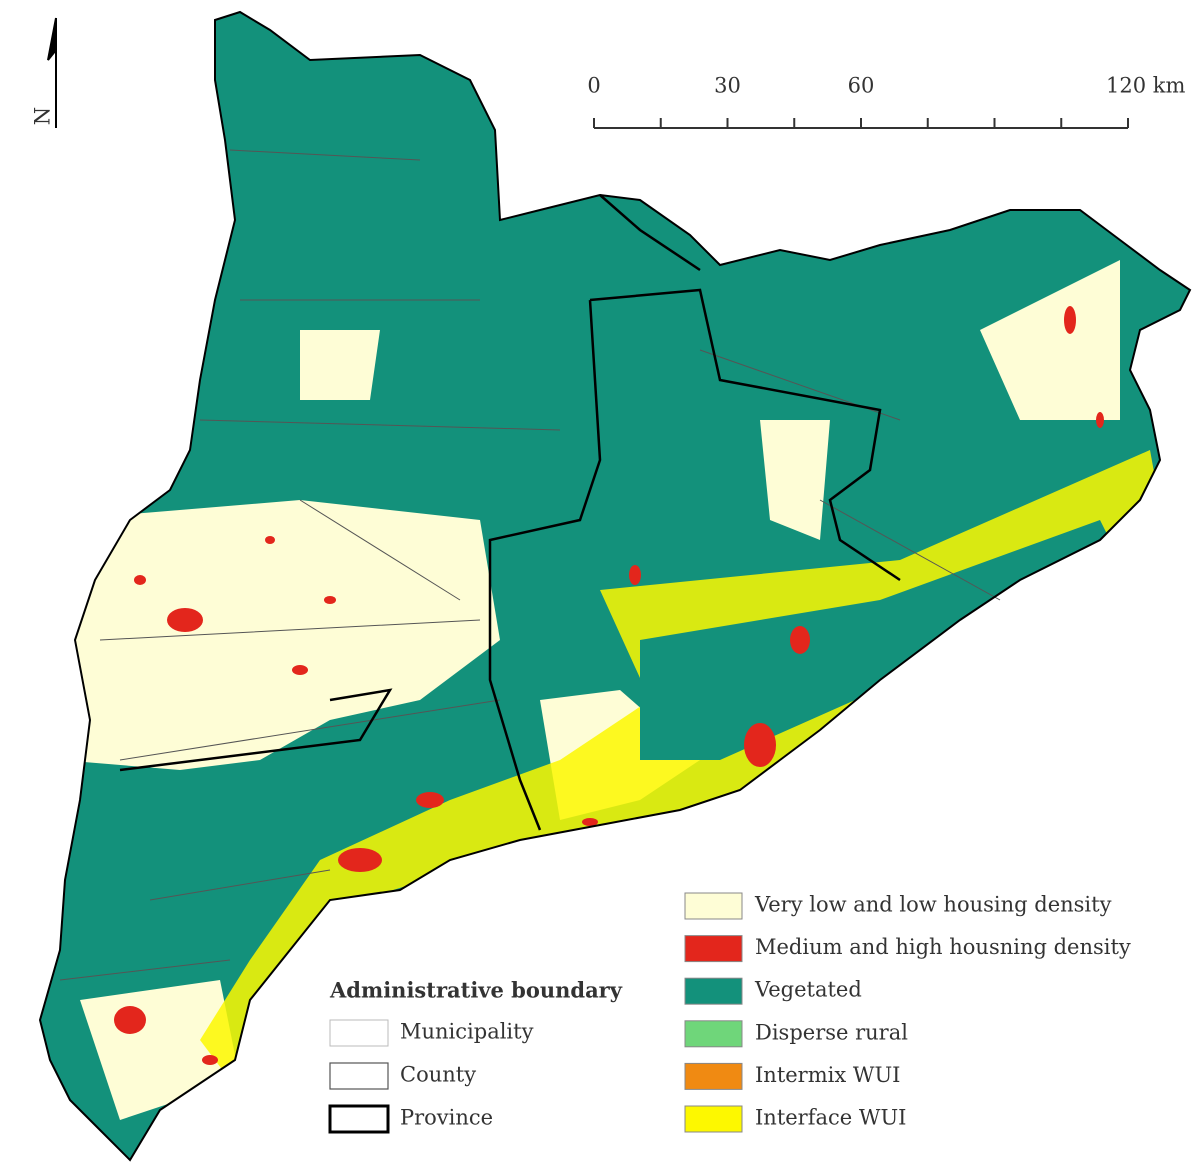 The width and height of the screenshot is (1200, 1174). Describe the element at coordinates (830, 1118) in the screenshot. I see `legend-label: Interface WUI` at that location.